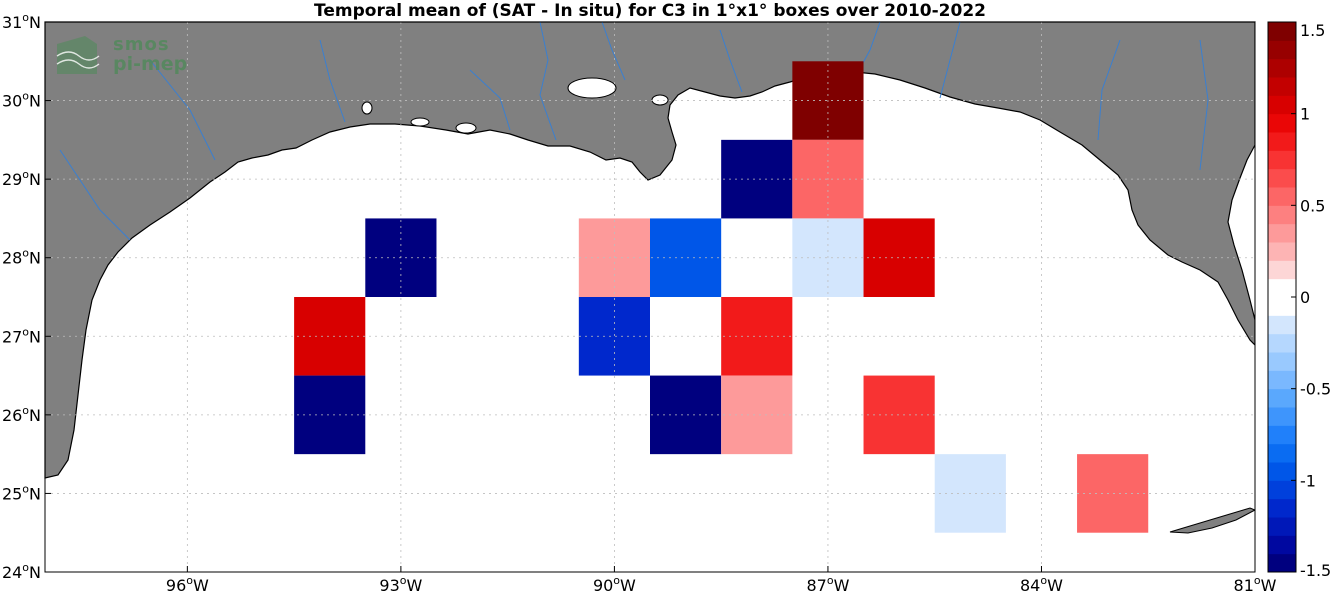 Image resolution: width=1339 pixels, height=594 pixels. What do you see at coordinates (1213, 520) in the screenshot?
I see `florida-keys` at bounding box center [1213, 520].